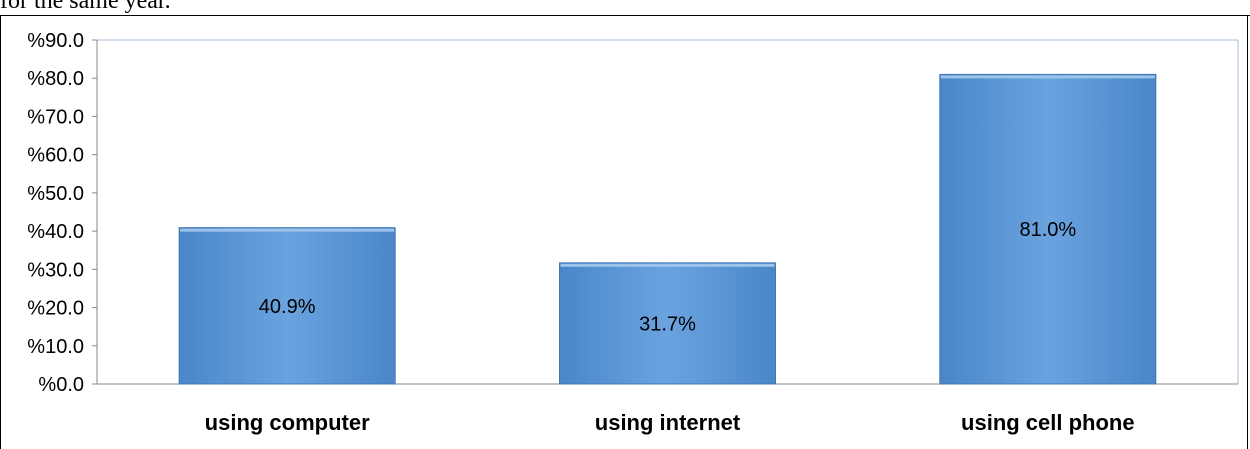 The height and width of the screenshot is (449, 1250). Describe the element at coordinates (55, 232) in the screenshot. I see `y-tick-label: %40.0` at that location.